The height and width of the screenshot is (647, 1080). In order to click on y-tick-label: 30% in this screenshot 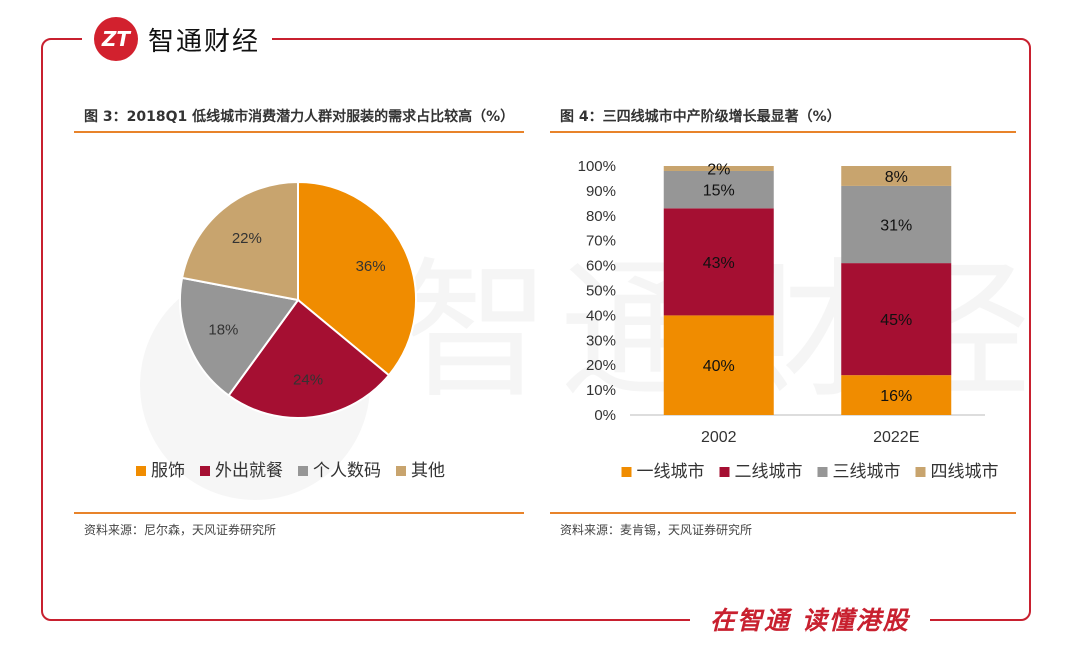, I will do `click(601, 340)`.